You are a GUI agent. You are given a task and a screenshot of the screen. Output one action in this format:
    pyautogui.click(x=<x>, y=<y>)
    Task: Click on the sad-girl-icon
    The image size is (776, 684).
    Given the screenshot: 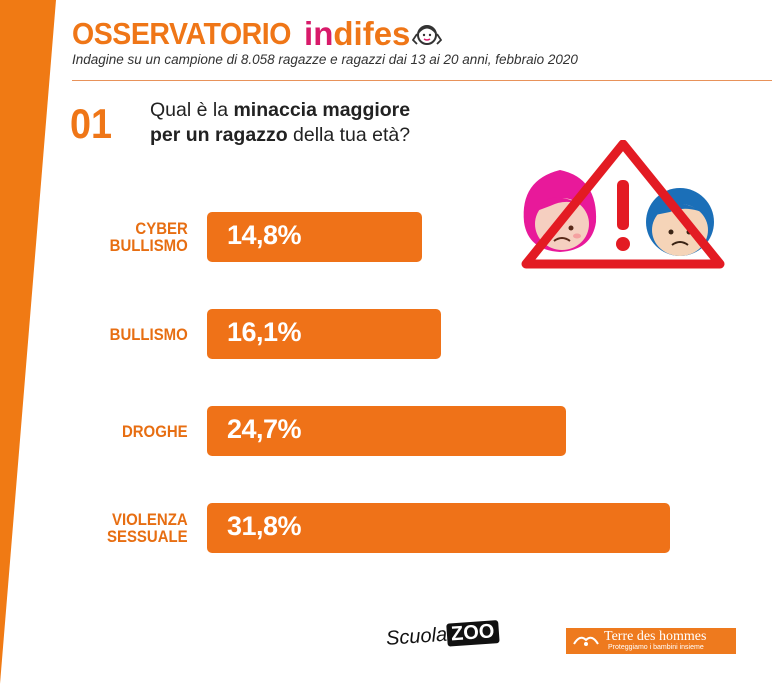 What is the action you would take?
    pyautogui.click(x=560, y=211)
    